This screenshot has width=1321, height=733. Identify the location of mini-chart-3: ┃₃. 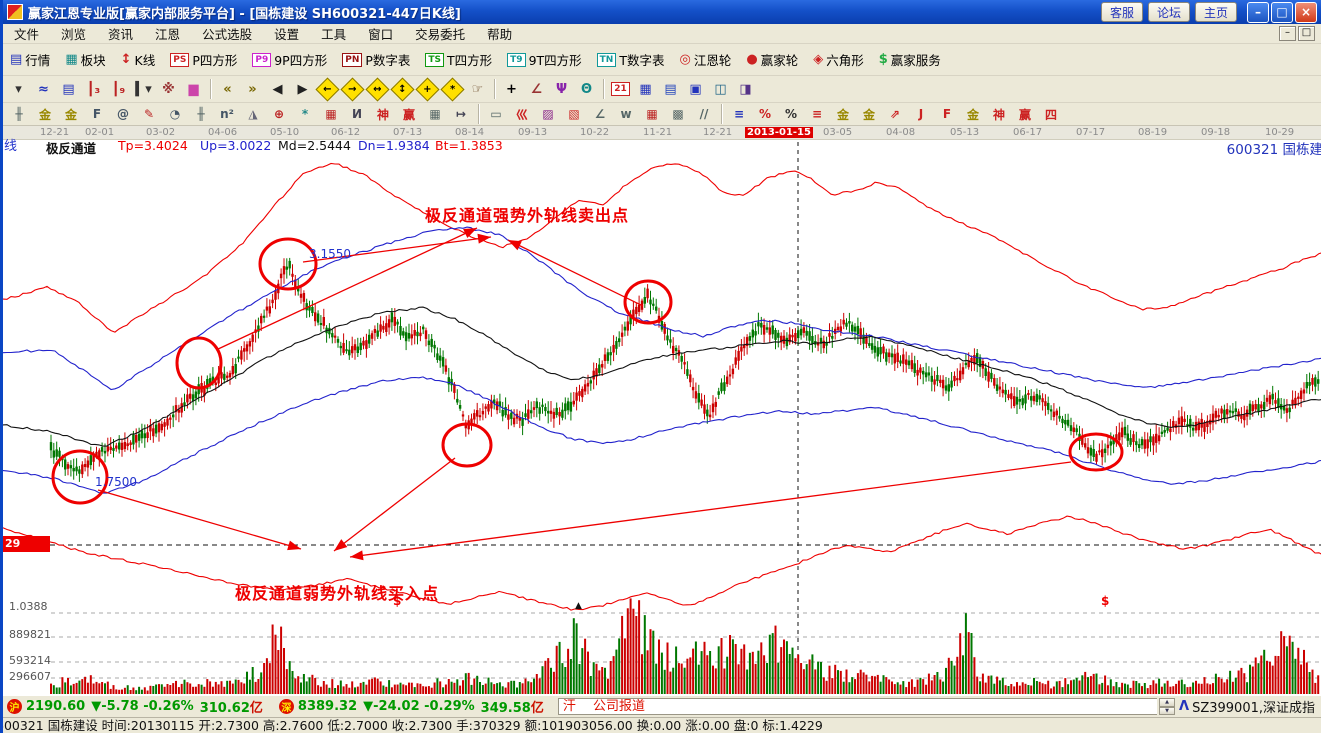
(93, 89).